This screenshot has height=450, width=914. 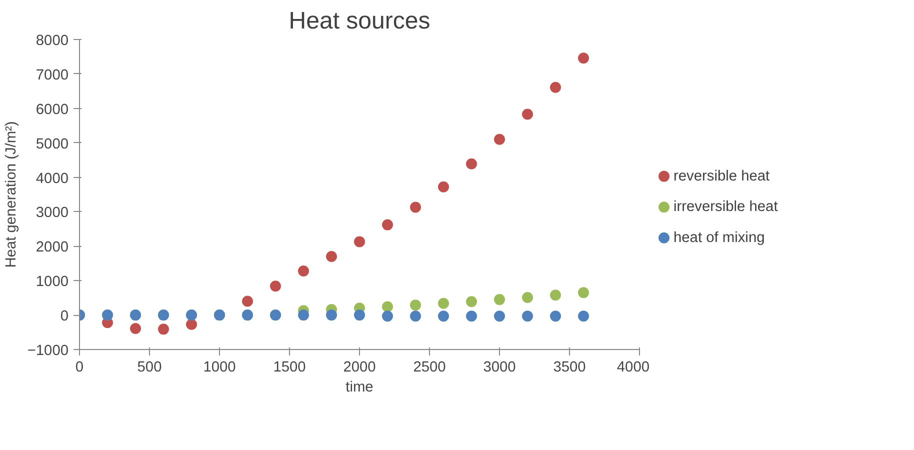 I want to click on x-tick-label: 500, so click(x=149, y=368).